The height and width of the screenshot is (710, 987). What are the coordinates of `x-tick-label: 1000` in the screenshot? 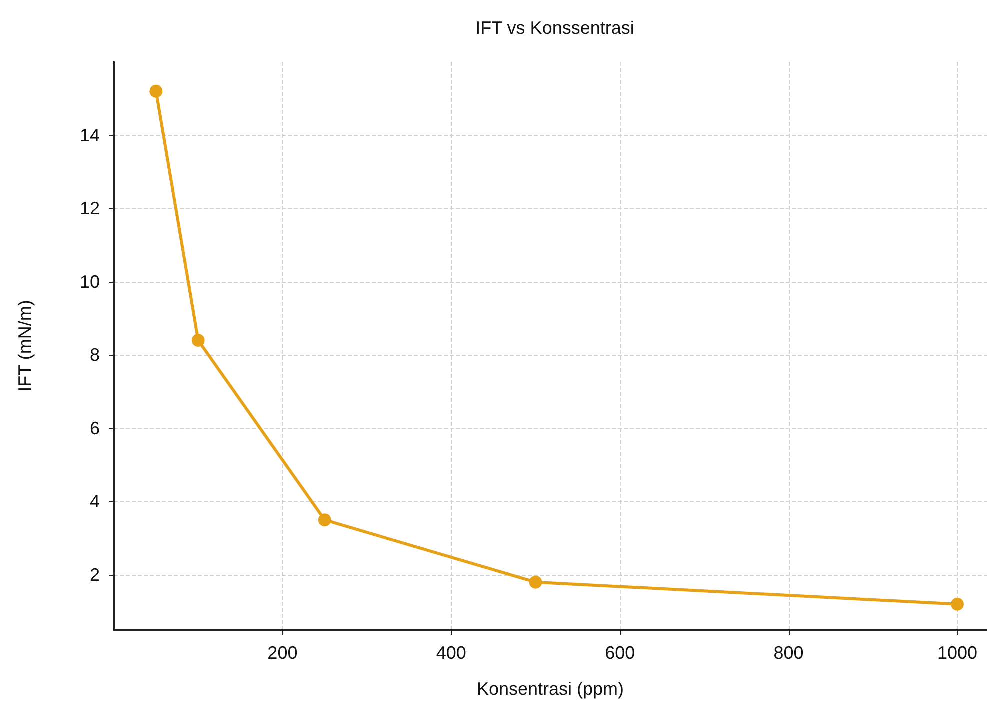 It's located at (957, 653).